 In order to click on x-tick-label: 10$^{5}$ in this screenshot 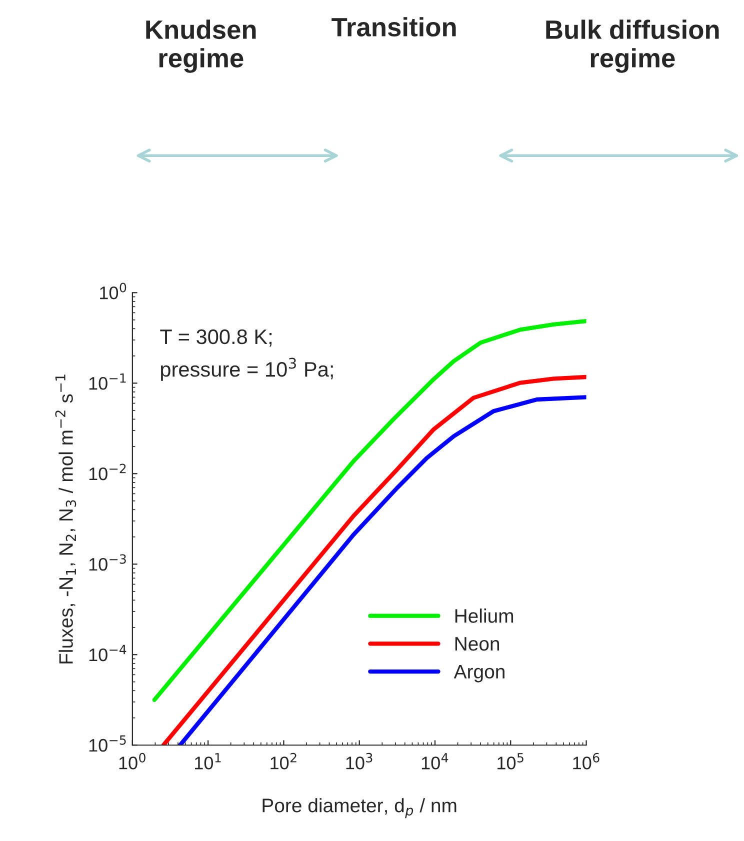, I will do `click(511, 761)`.